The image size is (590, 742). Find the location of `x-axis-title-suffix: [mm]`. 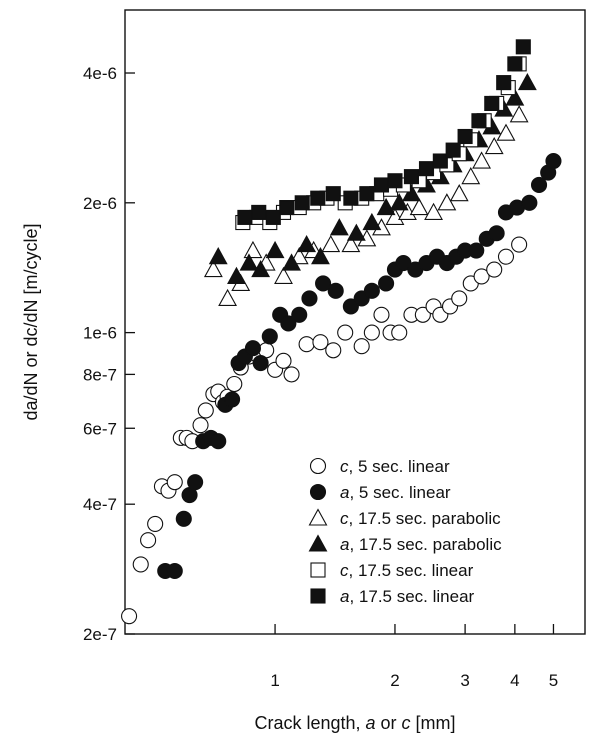

x-axis-title-suffix: [mm] is located at coordinates (433, 723).